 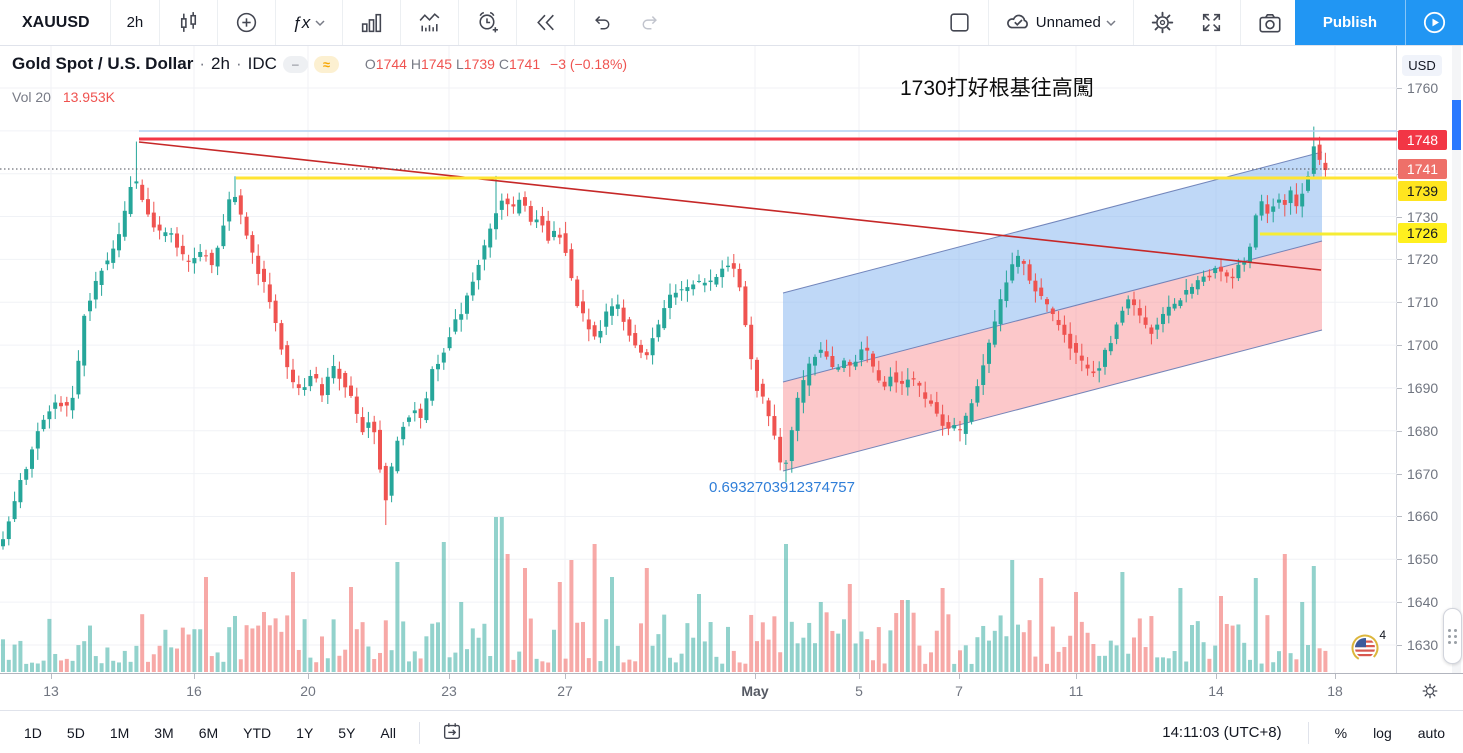 I want to click on financials-button, so click(x=371, y=23).